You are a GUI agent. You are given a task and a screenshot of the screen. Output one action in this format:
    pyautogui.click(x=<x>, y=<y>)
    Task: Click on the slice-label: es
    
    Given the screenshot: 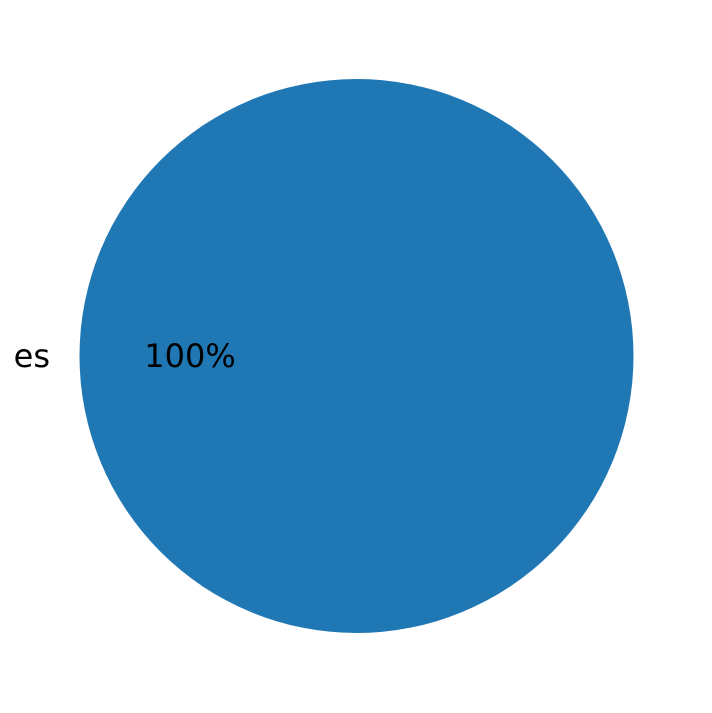 What is the action you would take?
    pyautogui.click(x=32, y=356)
    